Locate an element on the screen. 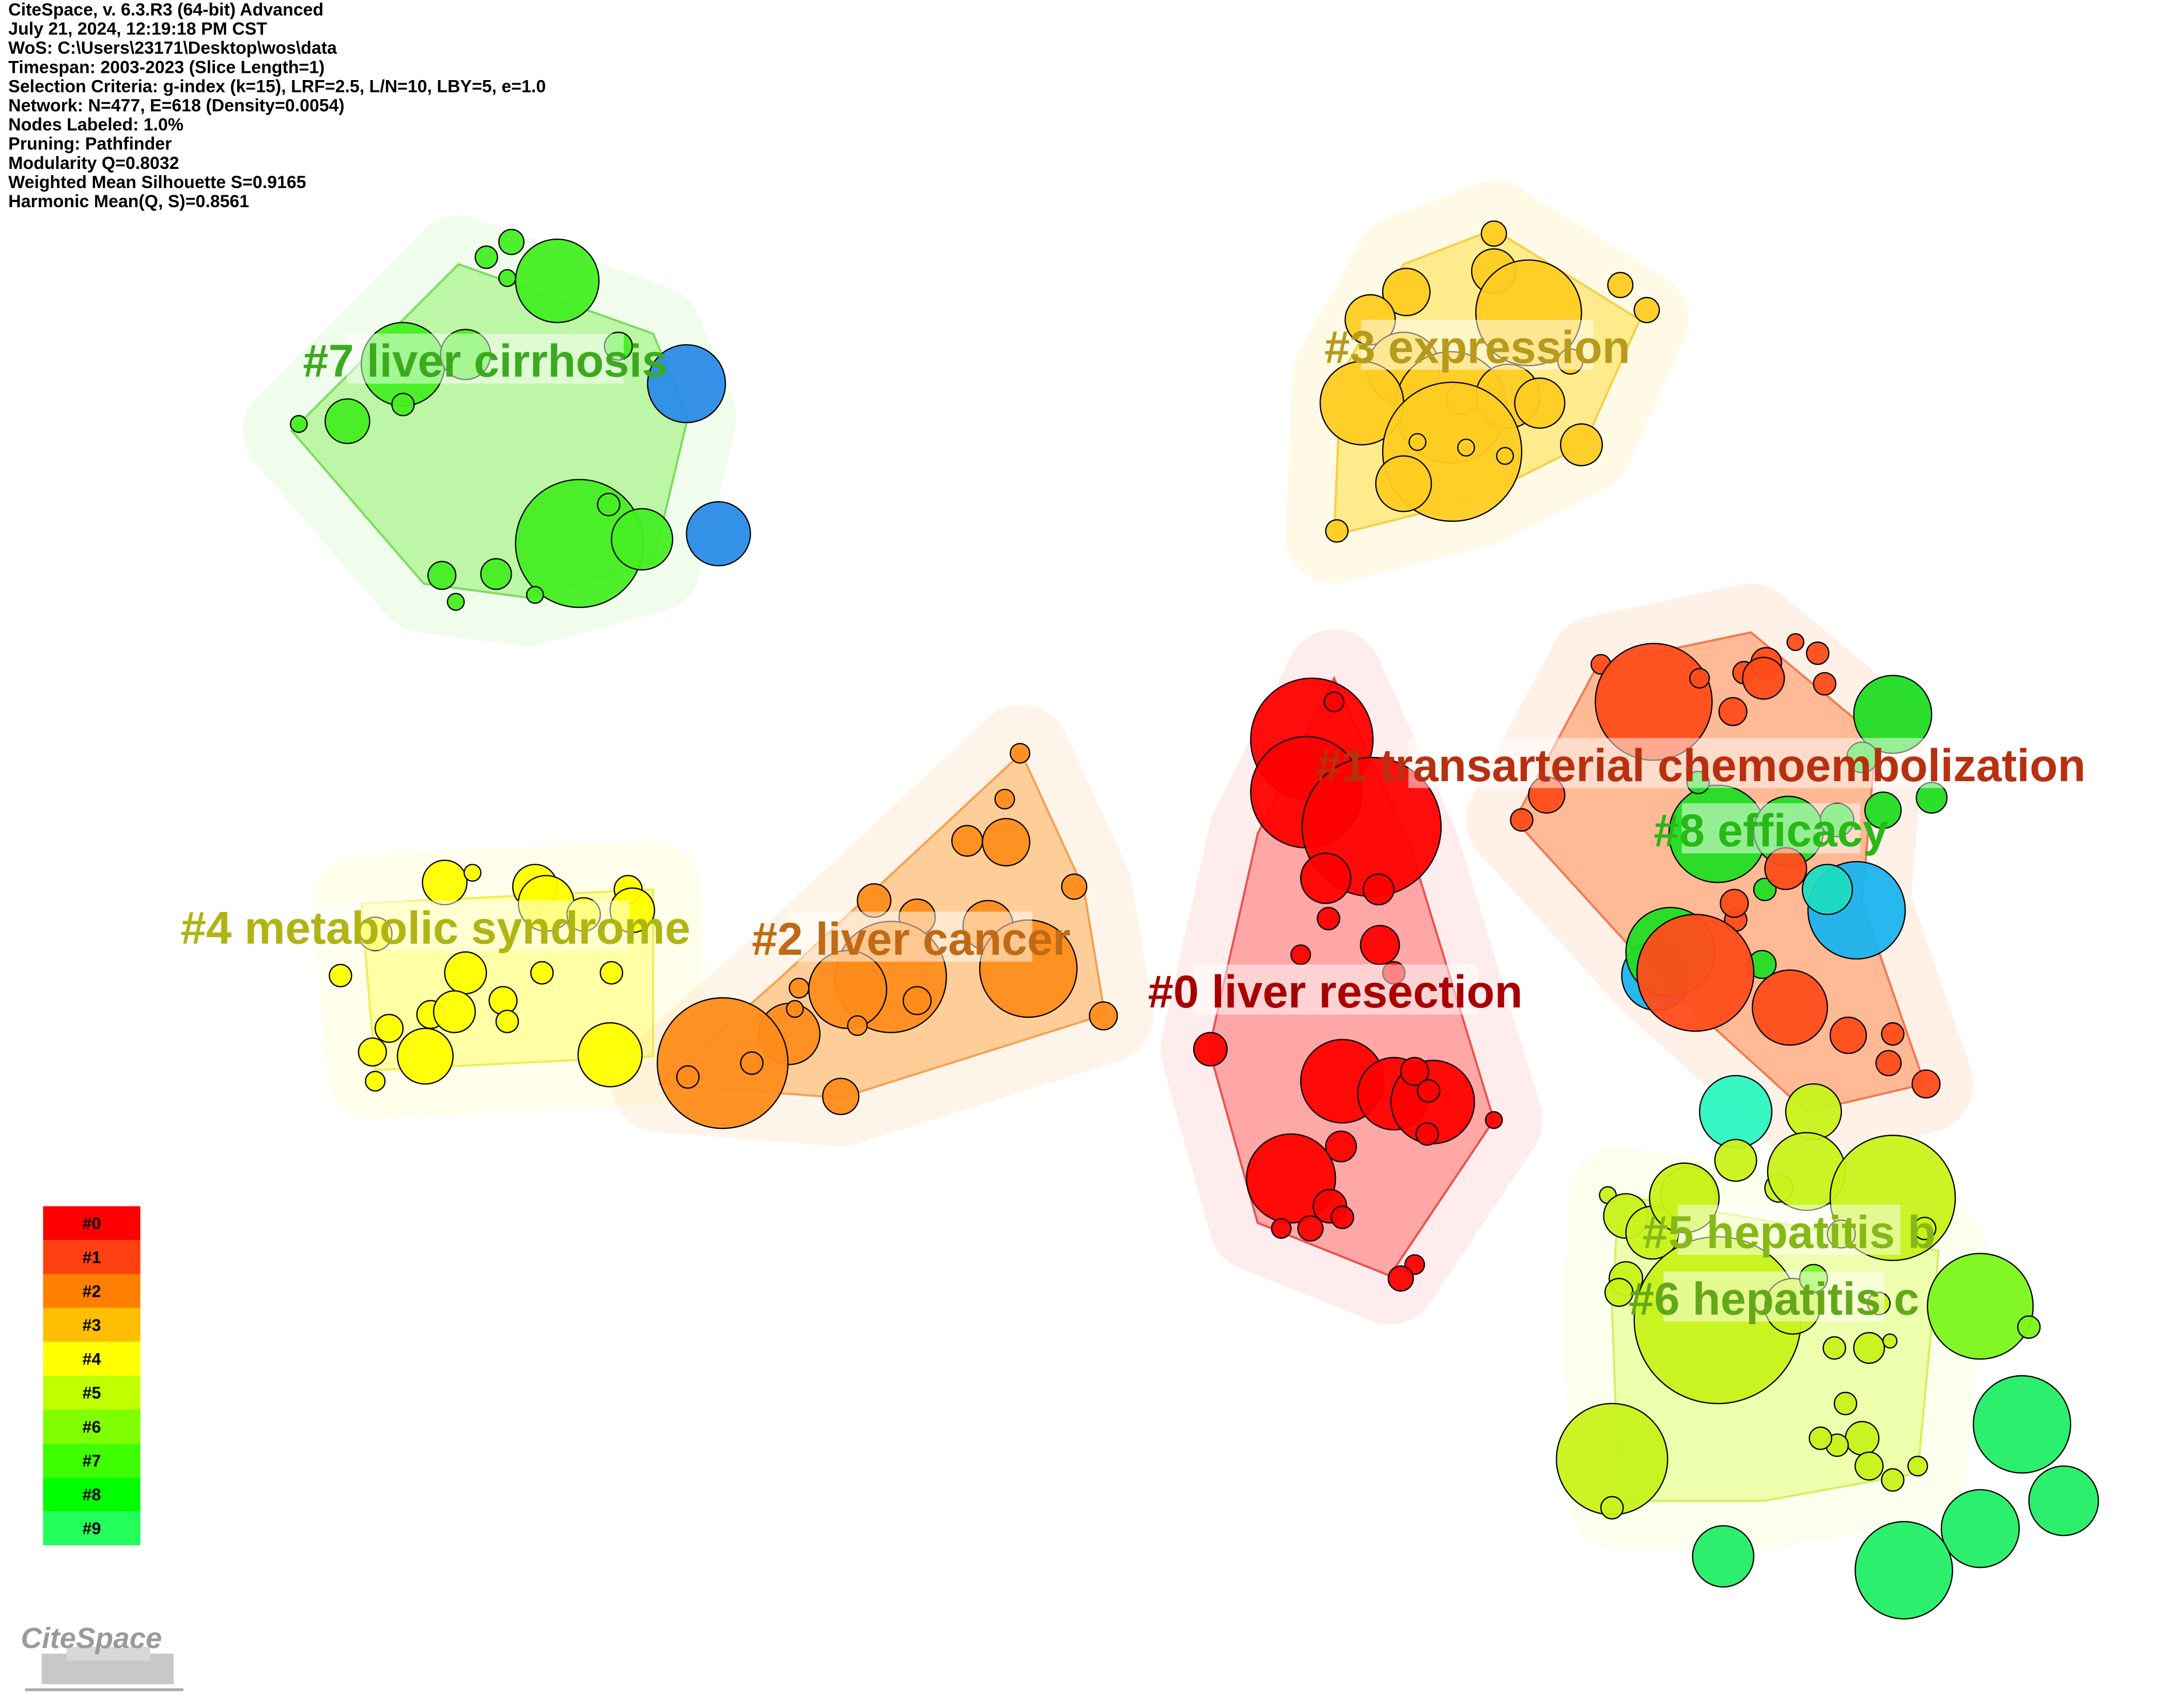 This screenshot has height=1708, width=2179. header-line: Weighted Mean Silhouette S=0.9165 is located at coordinates (157, 183).